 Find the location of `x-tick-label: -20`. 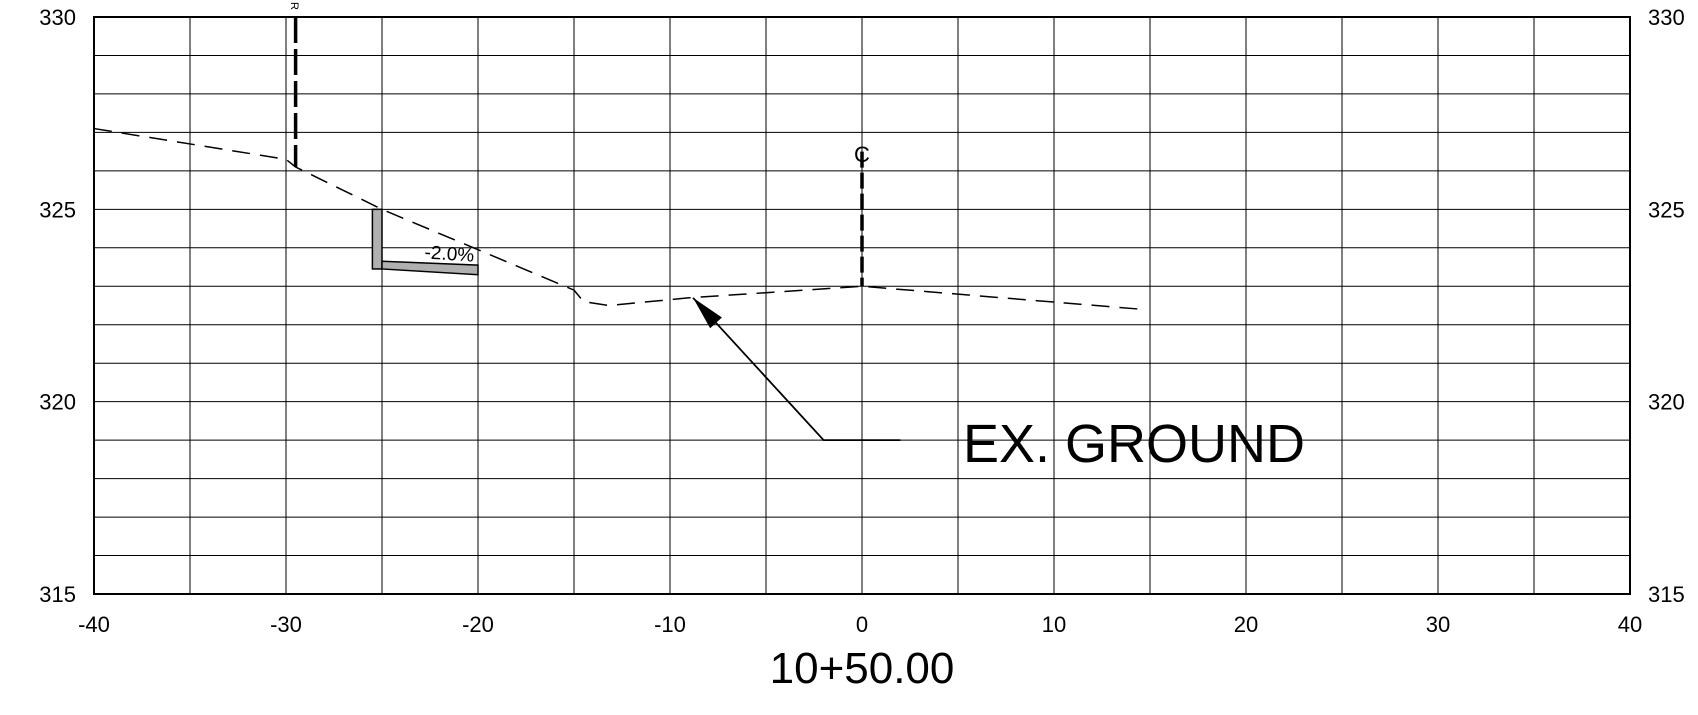

x-tick-label: -20 is located at coordinates (478, 624).